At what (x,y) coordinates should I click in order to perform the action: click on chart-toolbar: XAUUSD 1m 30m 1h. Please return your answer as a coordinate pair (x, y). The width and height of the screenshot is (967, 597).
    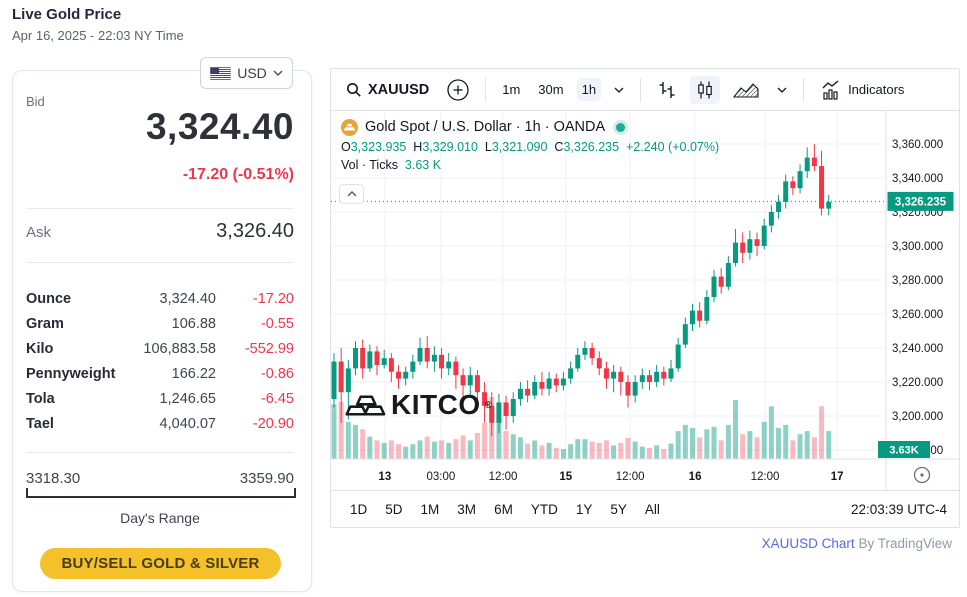
    Looking at the image, I should click on (645, 90).